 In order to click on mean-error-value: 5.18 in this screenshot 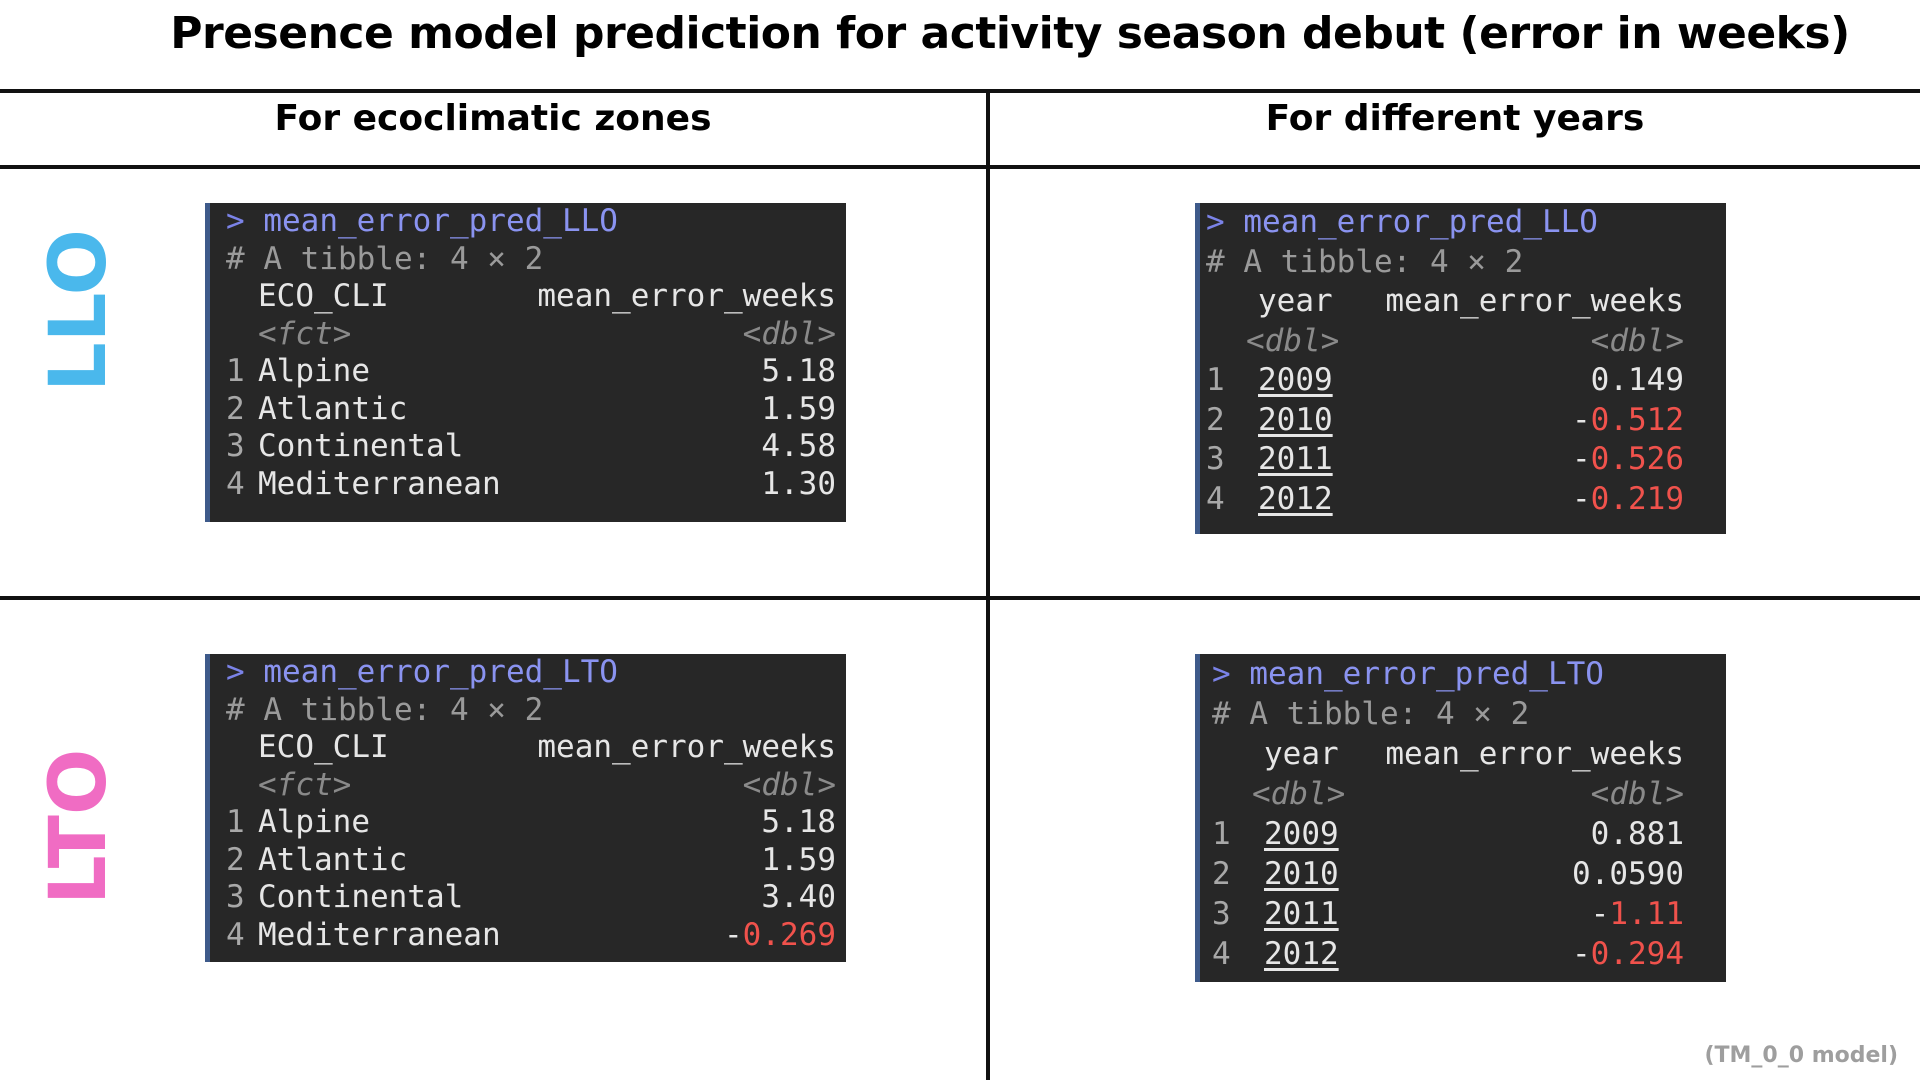, I will do `click(798, 372)`.